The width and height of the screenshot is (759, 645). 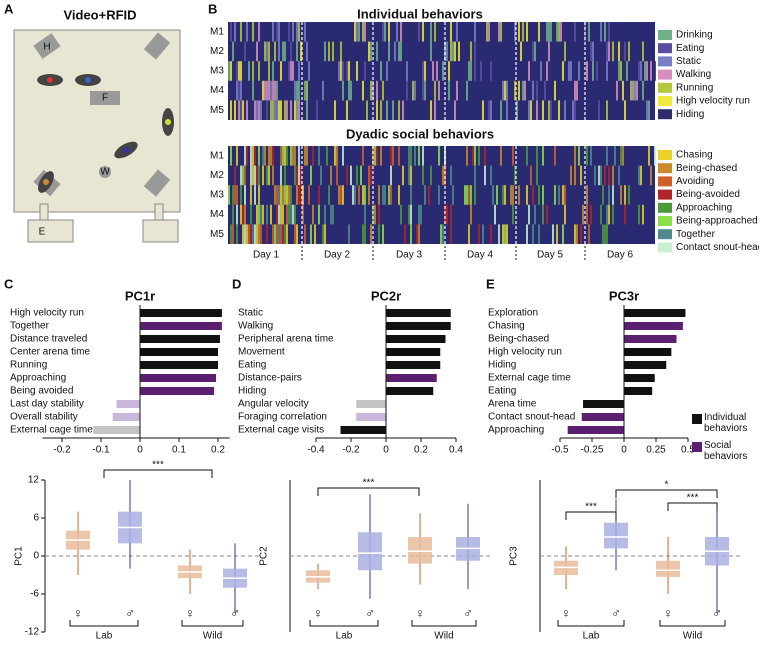 What do you see at coordinates (368, 491) in the screenshot?
I see `significance-bracket` at bounding box center [368, 491].